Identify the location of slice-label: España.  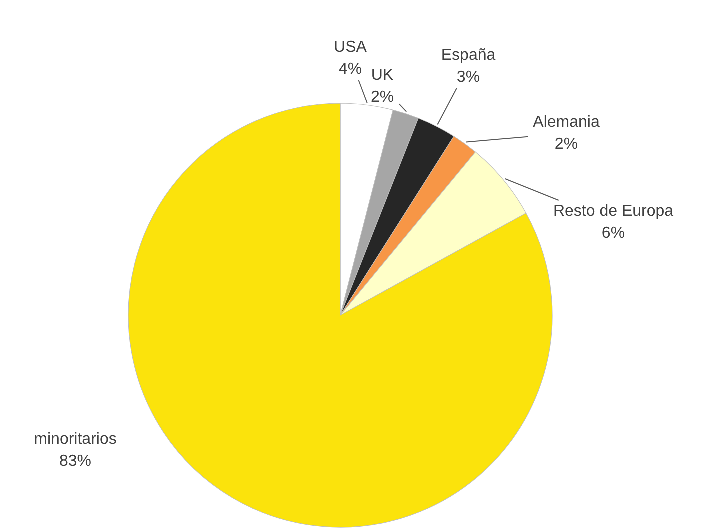
(468, 55).